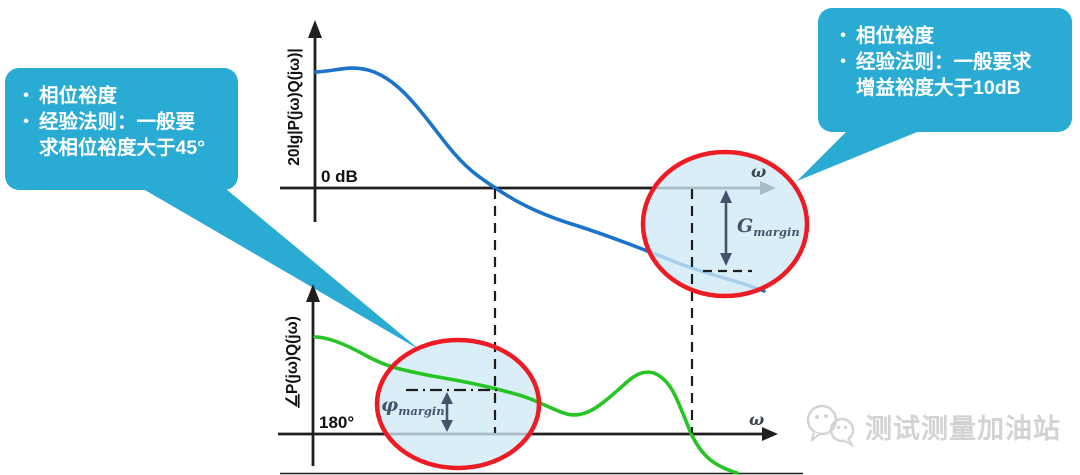  What do you see at coordinates (339, 176) in the screenshot?
I see `zero-db-label: 0 dB` at bounding box center [339, 176].